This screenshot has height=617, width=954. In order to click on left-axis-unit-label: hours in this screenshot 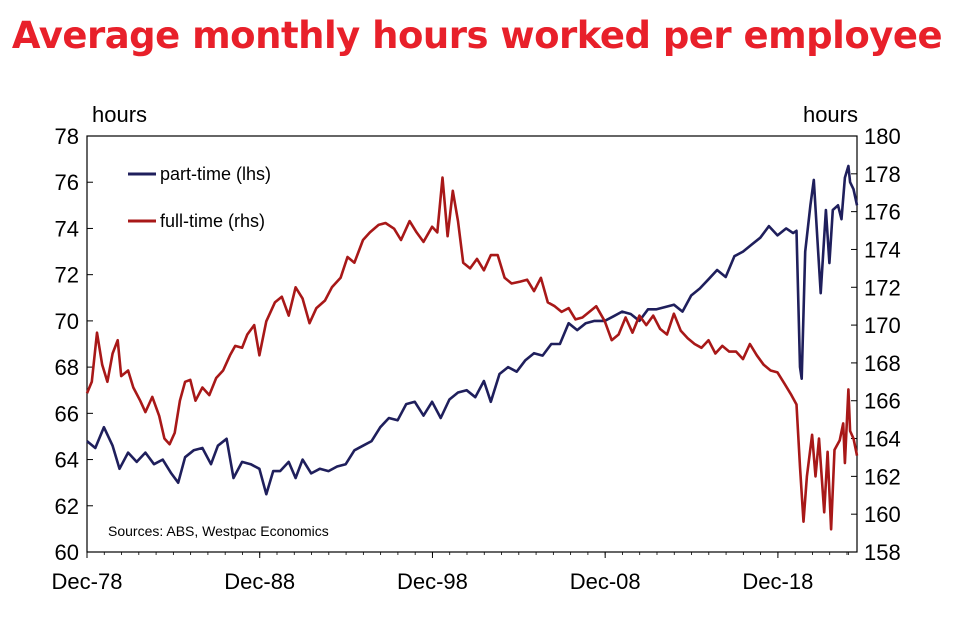, I will do `click(119, 114)`.